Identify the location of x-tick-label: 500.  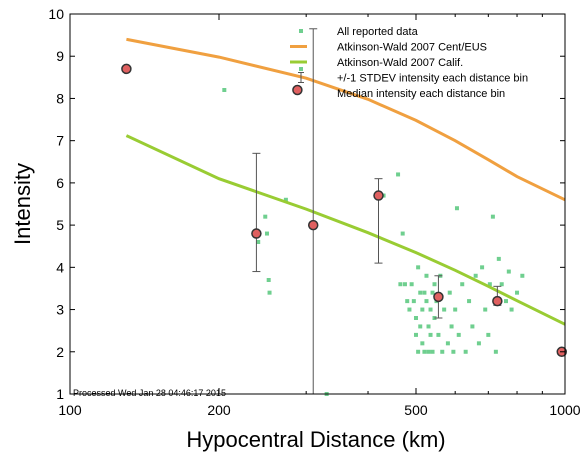
(416, 410).